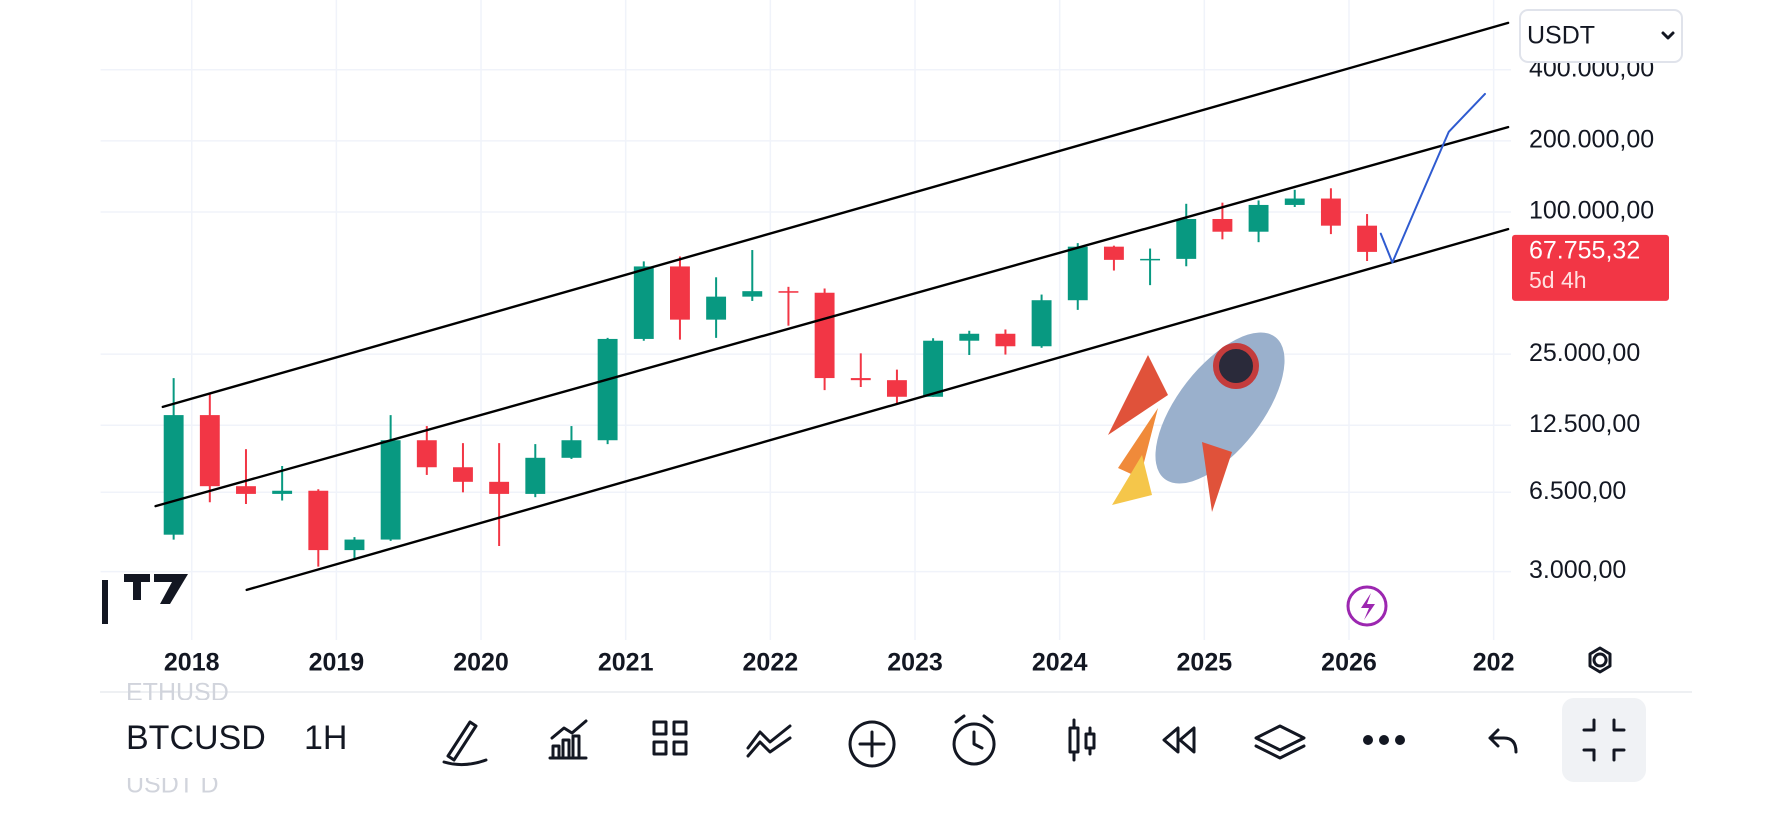 The width and height of the screenshot is (1792, 828). Describe the element at coordinates (1590, 267) in the screenshot. I see `price-label` at that location.